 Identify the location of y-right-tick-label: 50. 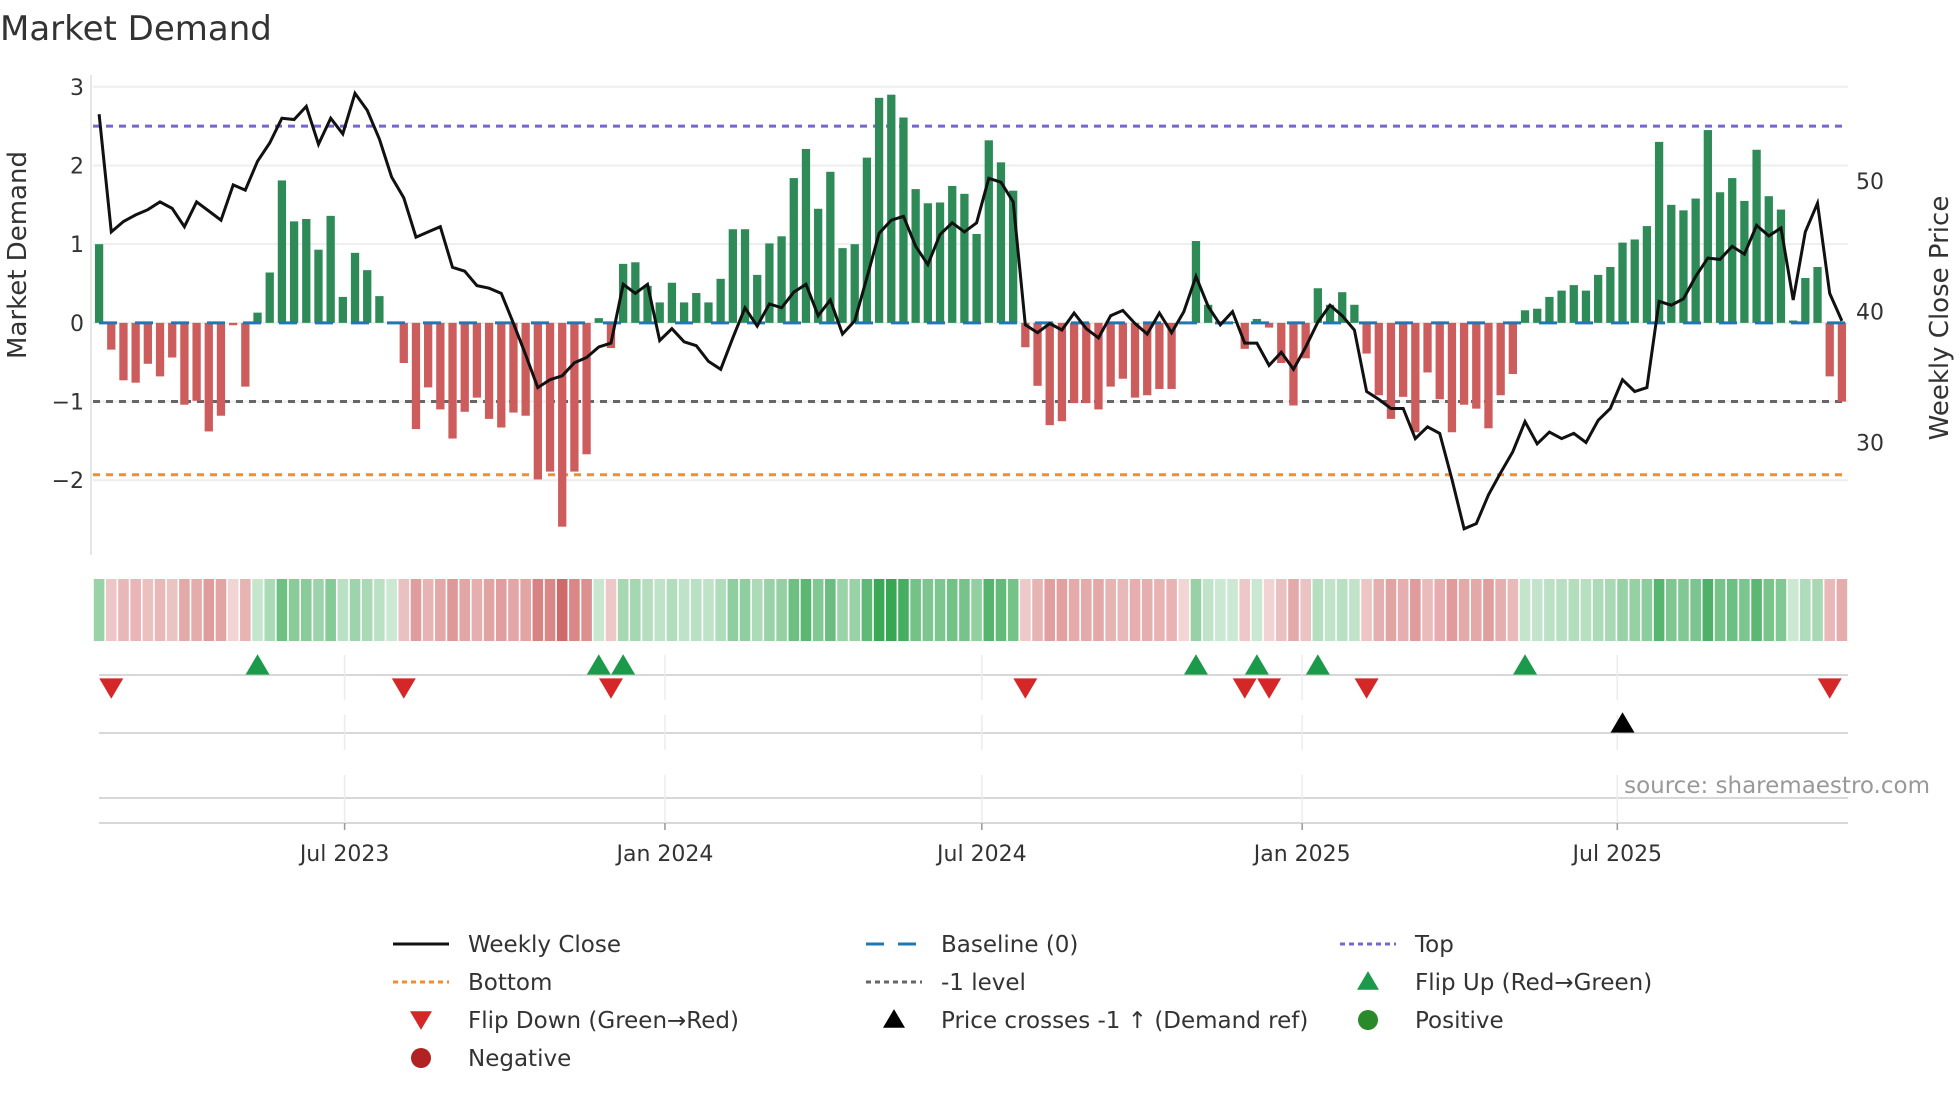
(1870, 182).